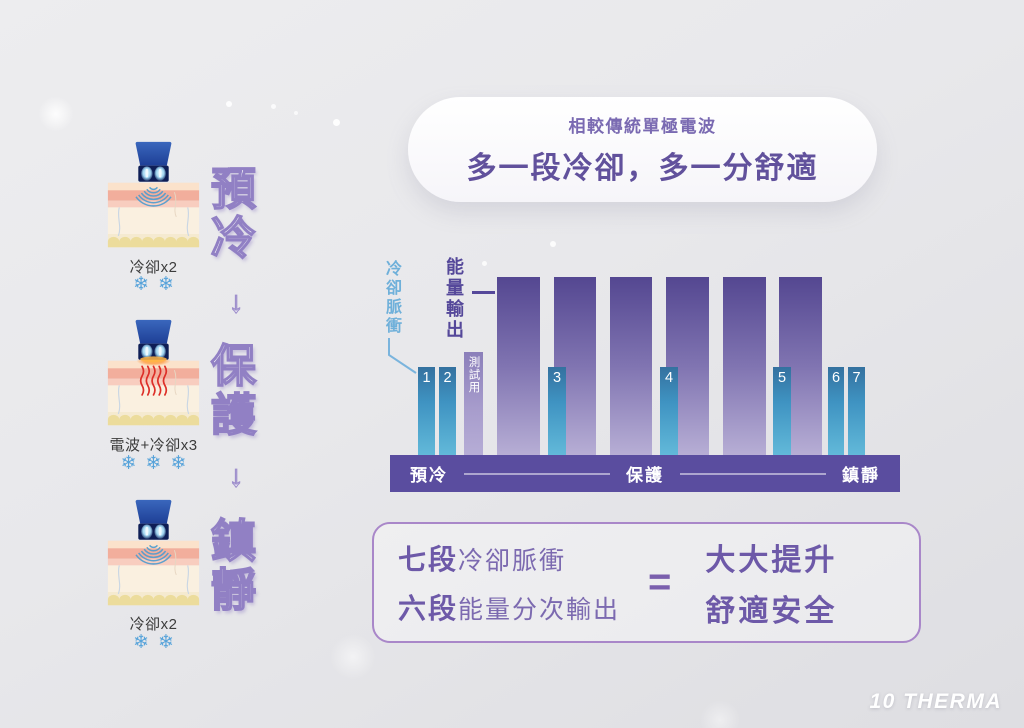 Image resolution: width=1024 pixels, height=728 pixels. Describe the element at coordinates (642, 149) in the screenshot. I see `header-banner: 相較傳統單極電波 多一段冷卻，多一分舒適` at that location.